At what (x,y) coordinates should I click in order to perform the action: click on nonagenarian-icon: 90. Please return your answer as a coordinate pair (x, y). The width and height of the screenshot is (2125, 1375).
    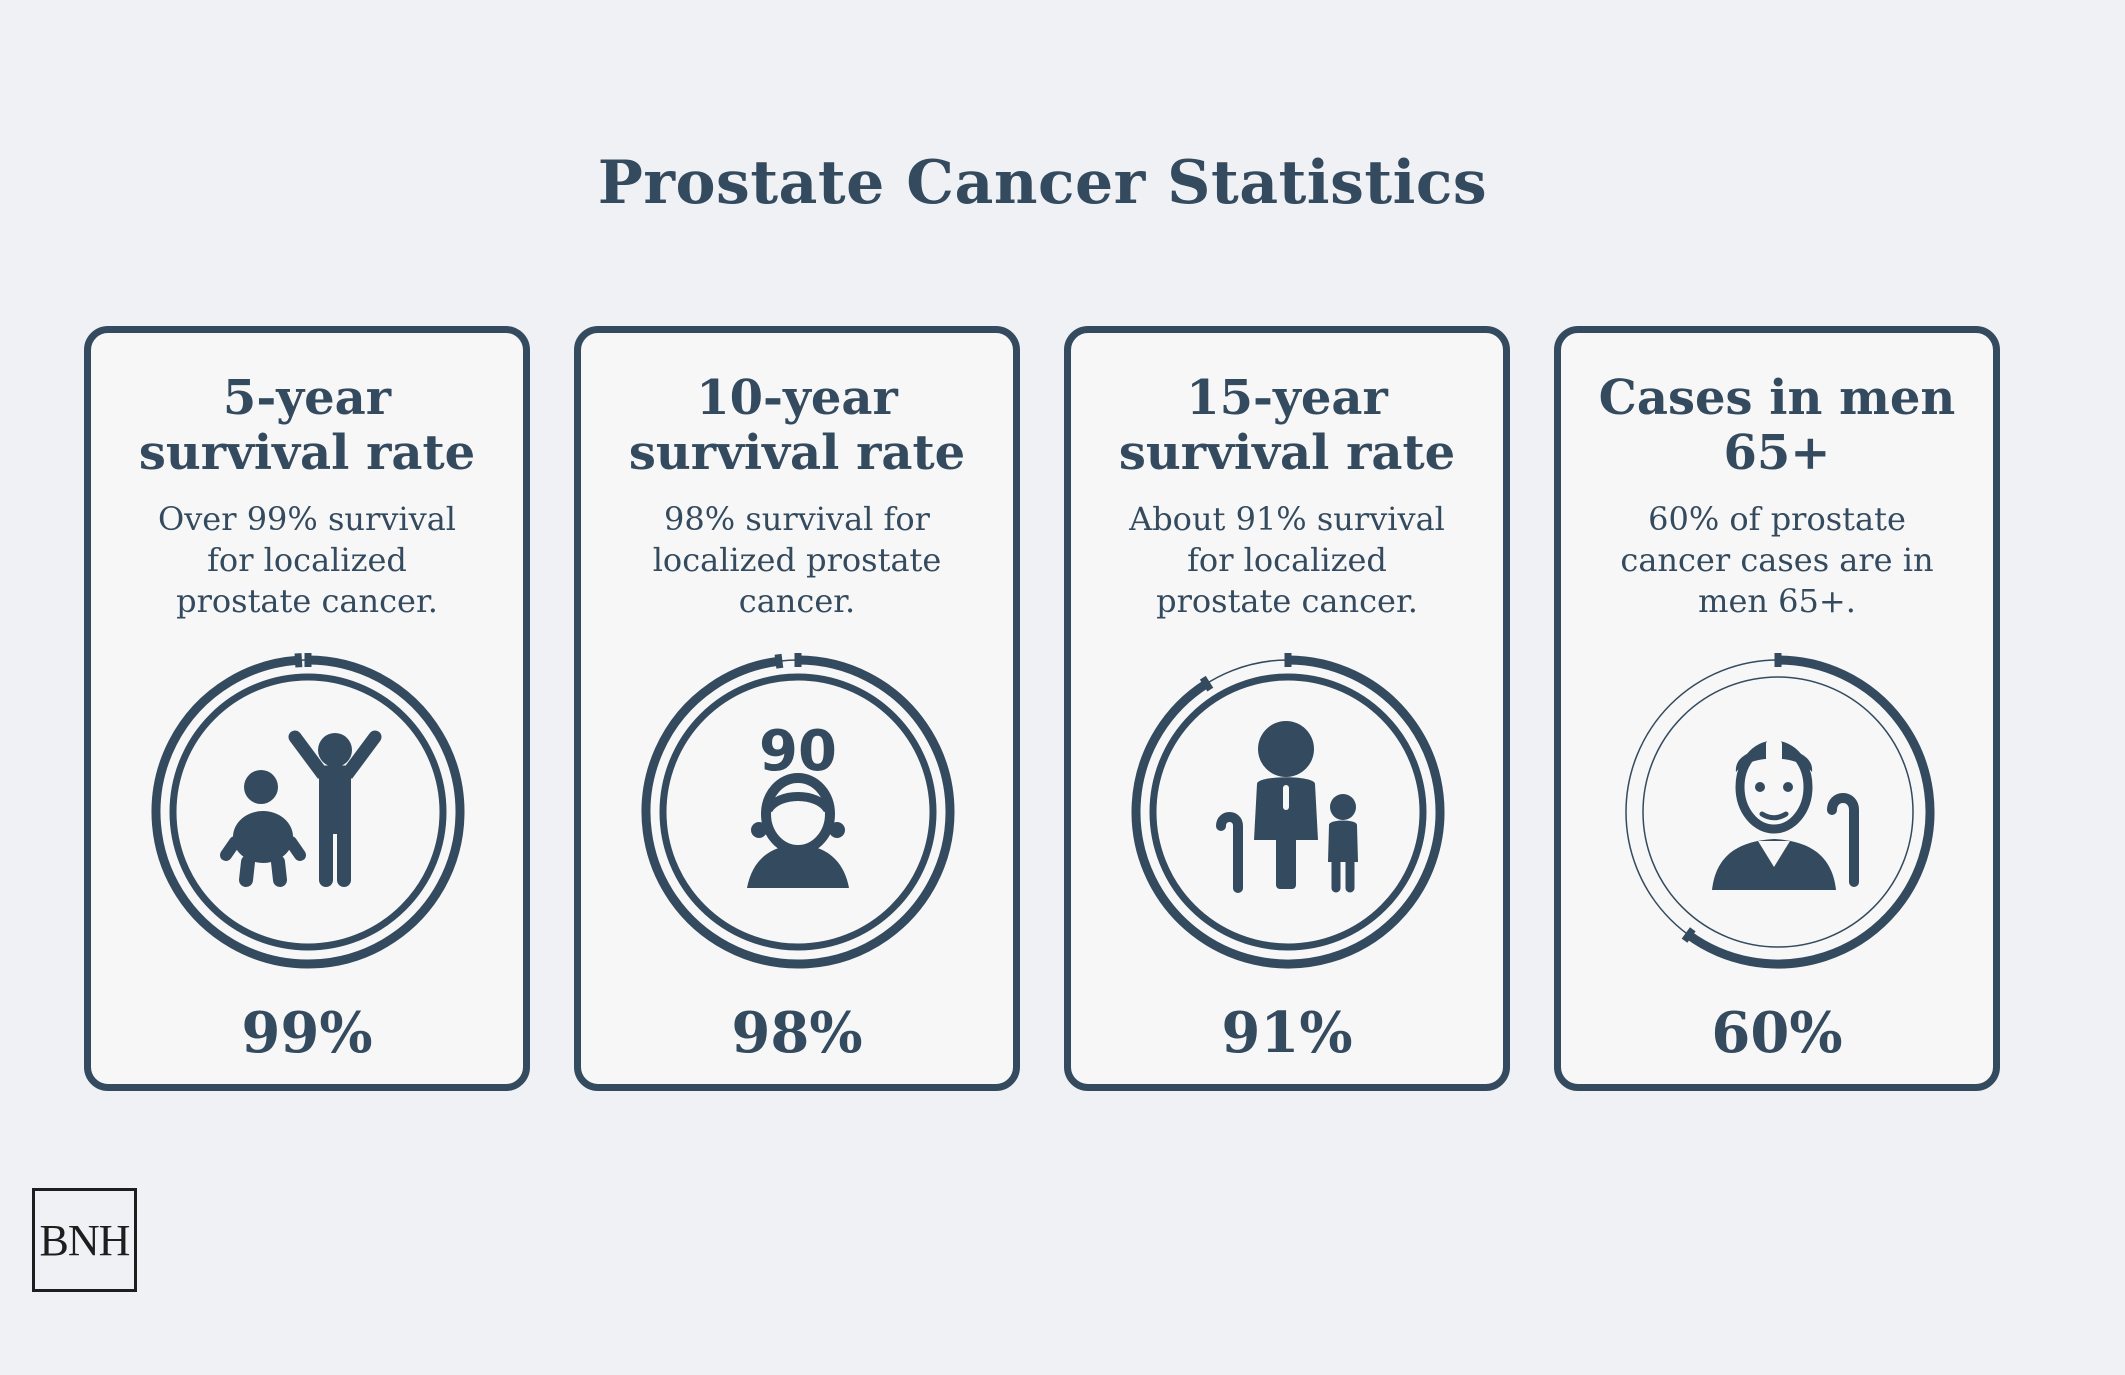
    Looking at the image, I should click on (798, 803).